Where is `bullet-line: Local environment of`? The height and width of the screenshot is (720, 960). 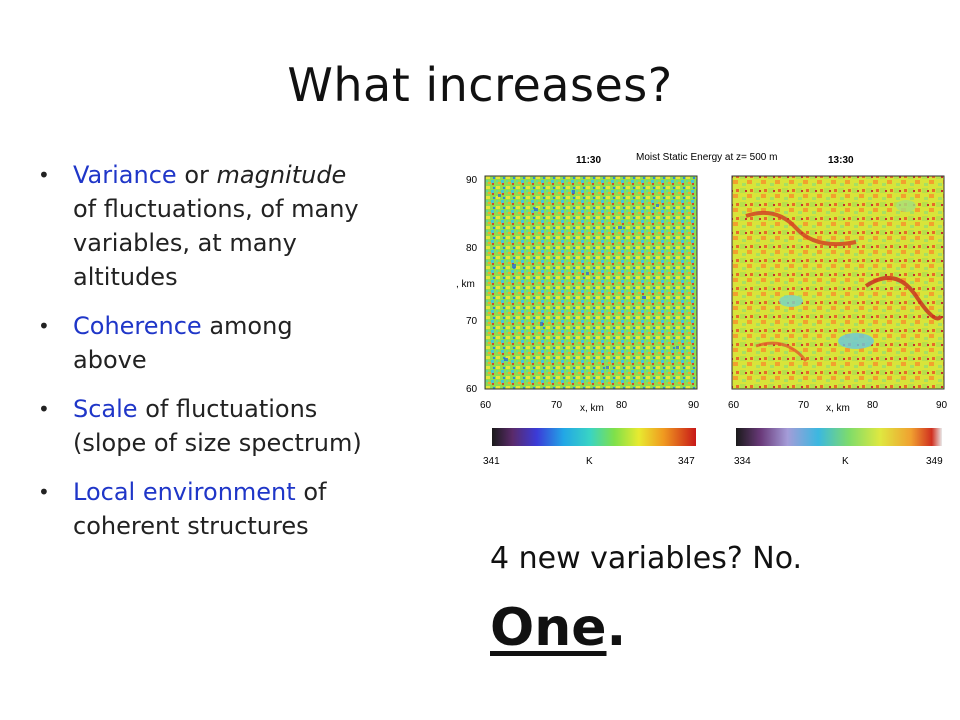
bullet-line: Local environment of is located at coordinates (255, 492).